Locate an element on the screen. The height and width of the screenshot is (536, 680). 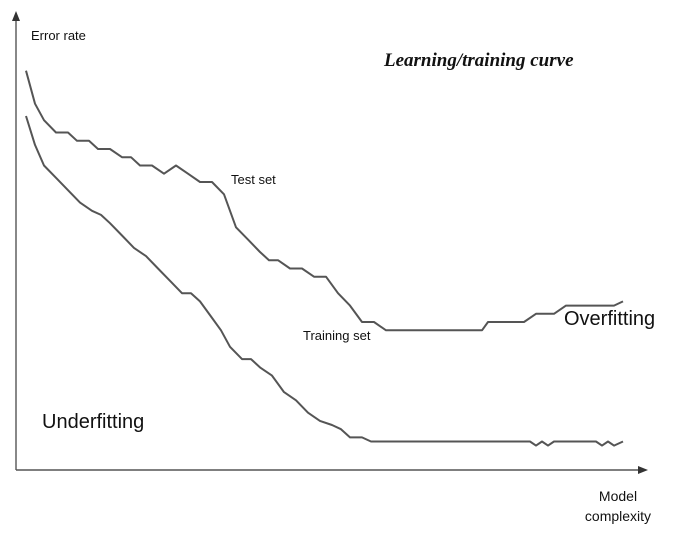
x-axis-label-line-1: Model is located at coordinates (618, 496).